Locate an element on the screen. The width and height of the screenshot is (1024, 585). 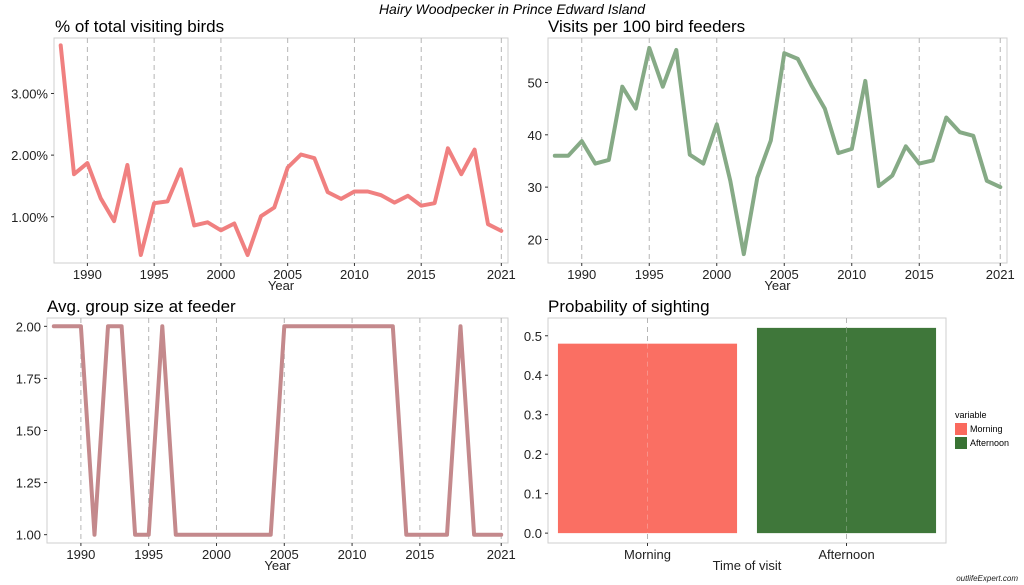
p4-ytick-label: 0.1 is located at coordinates (533, 494).